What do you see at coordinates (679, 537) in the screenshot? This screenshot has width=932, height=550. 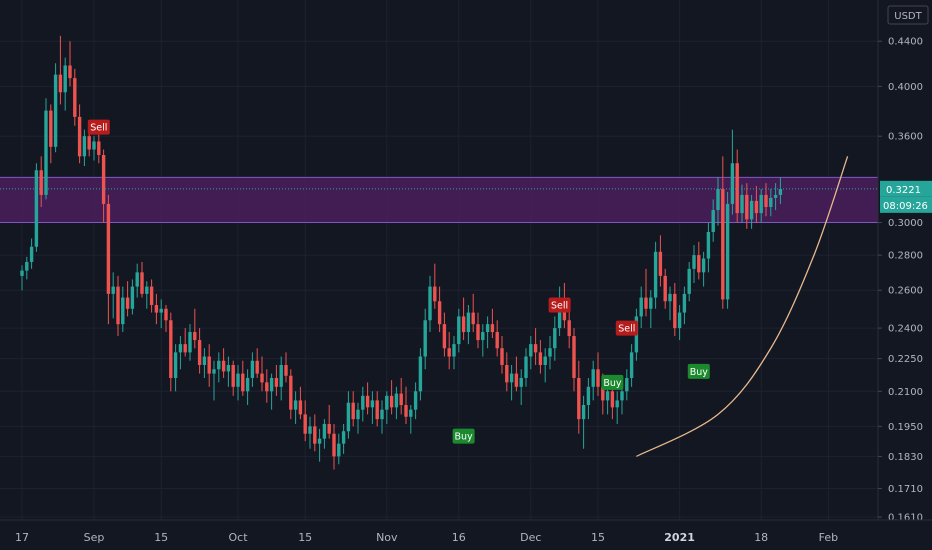 I see `date-tick-label: 2021` at bounding box center [679, 537].